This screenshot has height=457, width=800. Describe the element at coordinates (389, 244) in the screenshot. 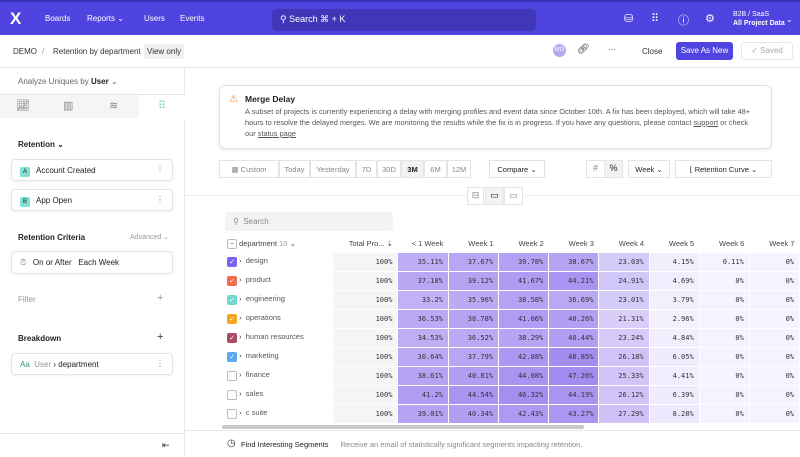

I see `sort-icon: ⇣` at that location.